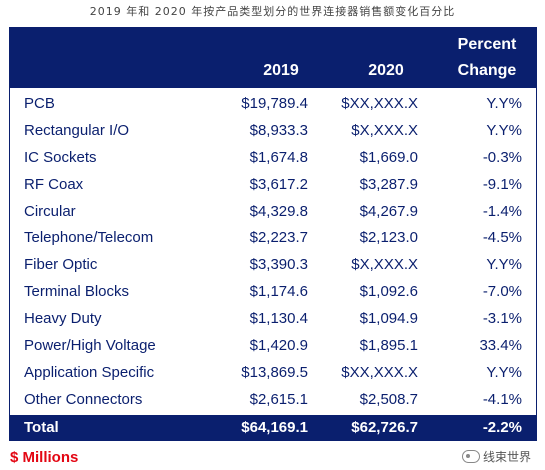 The width and height of the screenshot is (545, 470). I want to click on row-label: Circular, so click(50, 211).